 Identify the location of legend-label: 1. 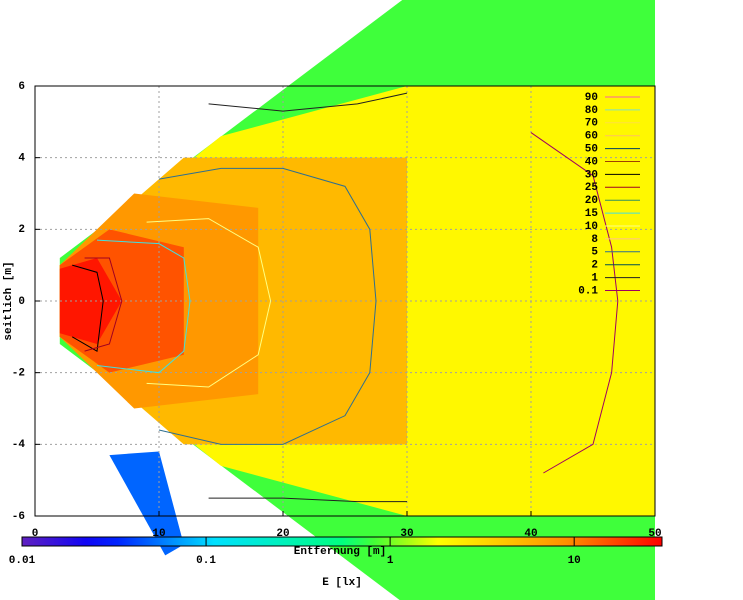
(594, 279).